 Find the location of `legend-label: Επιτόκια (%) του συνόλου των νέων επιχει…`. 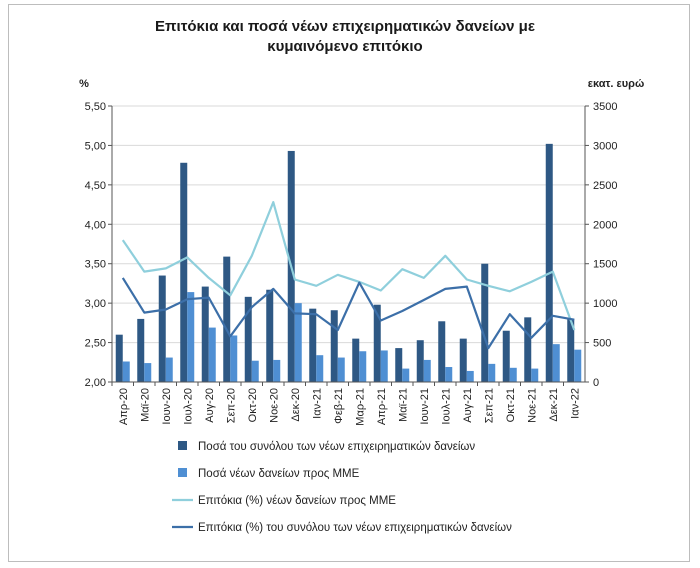

legend-label: Επιτόκια (%) του συνόλου των νέων επιχει… is located at coordinates (355, 528).